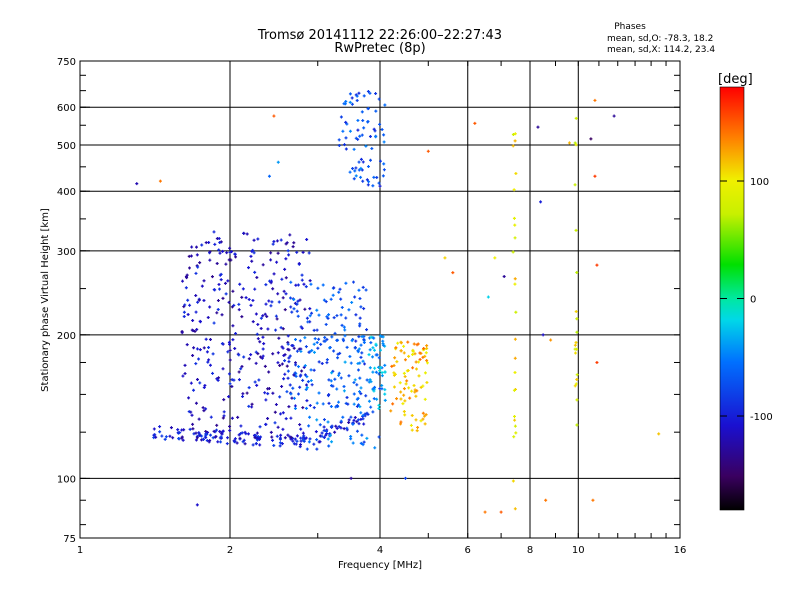  Describe the element at coordinates (66, 336) in the screenshot. I see `y-tick-label: 200` at that location.